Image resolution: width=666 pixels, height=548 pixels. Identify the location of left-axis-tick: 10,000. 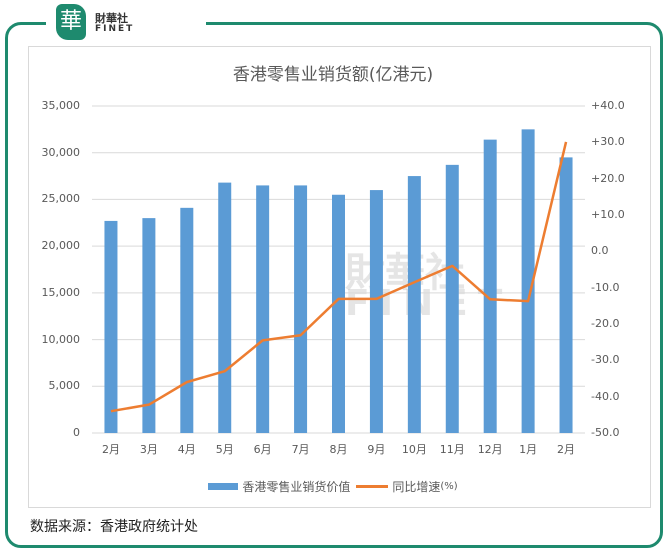
(61, 339).